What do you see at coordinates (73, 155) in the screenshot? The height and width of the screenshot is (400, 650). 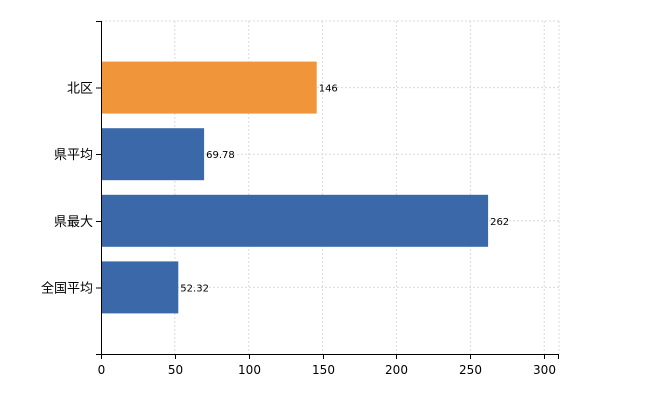 I see `category-label: 県平均` at bounding box center [73, 155].